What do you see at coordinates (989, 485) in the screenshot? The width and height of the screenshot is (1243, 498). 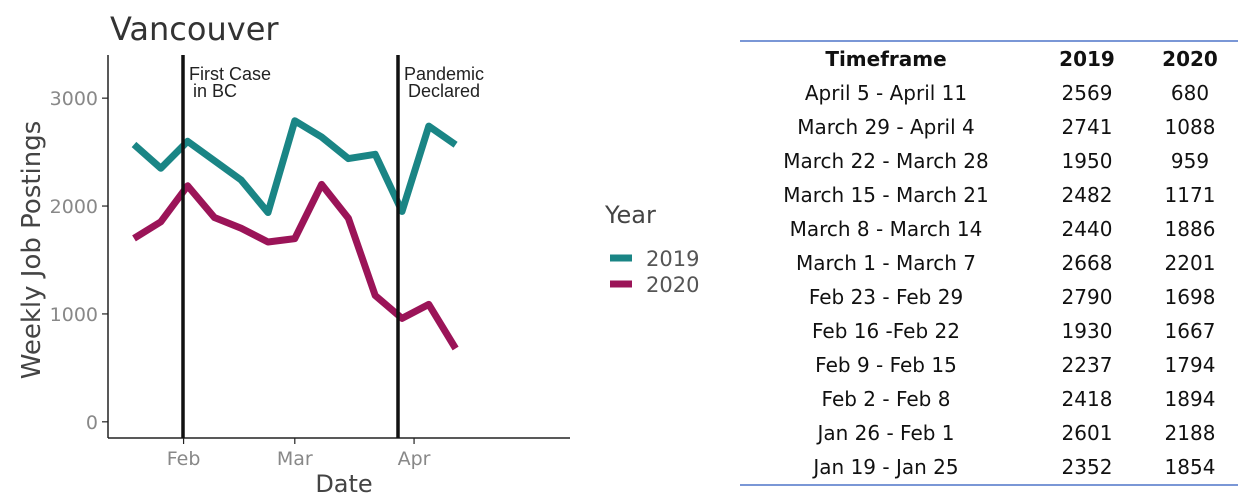 I see `table-bottom-rule` at bounding box center [989, 485].